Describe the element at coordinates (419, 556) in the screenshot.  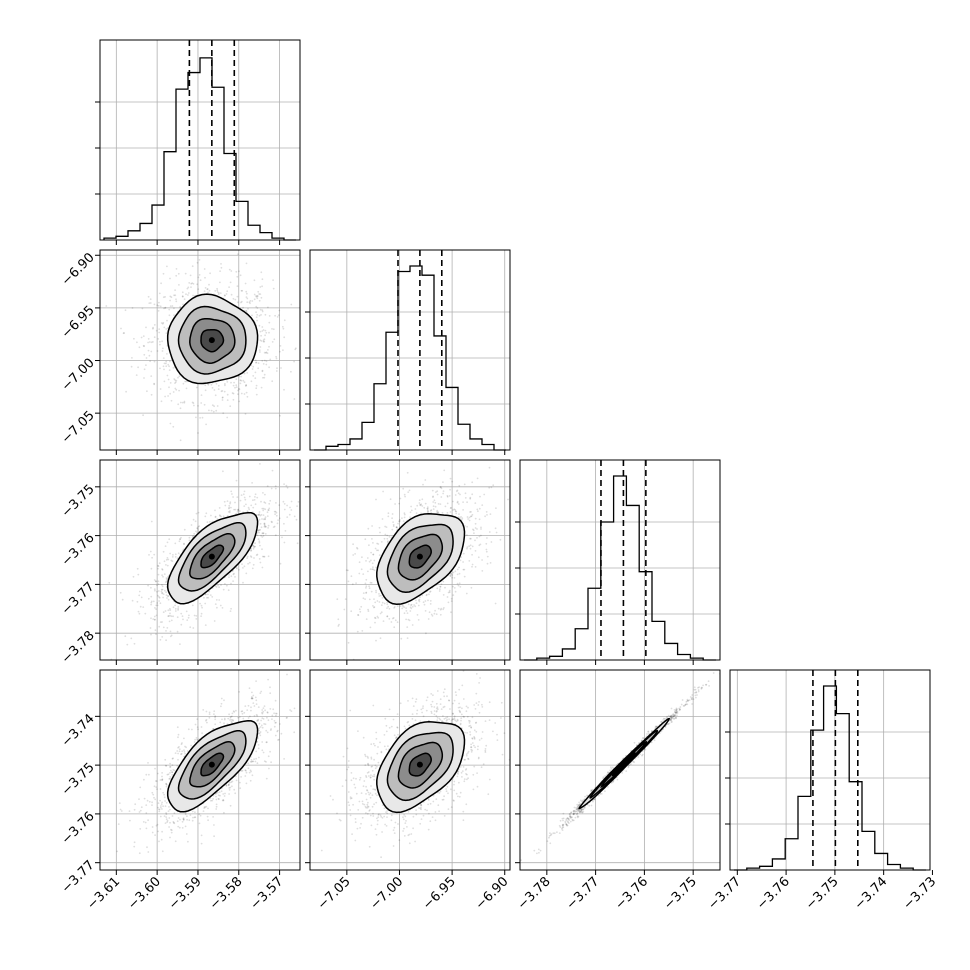
I see `peak-marker` at that location.